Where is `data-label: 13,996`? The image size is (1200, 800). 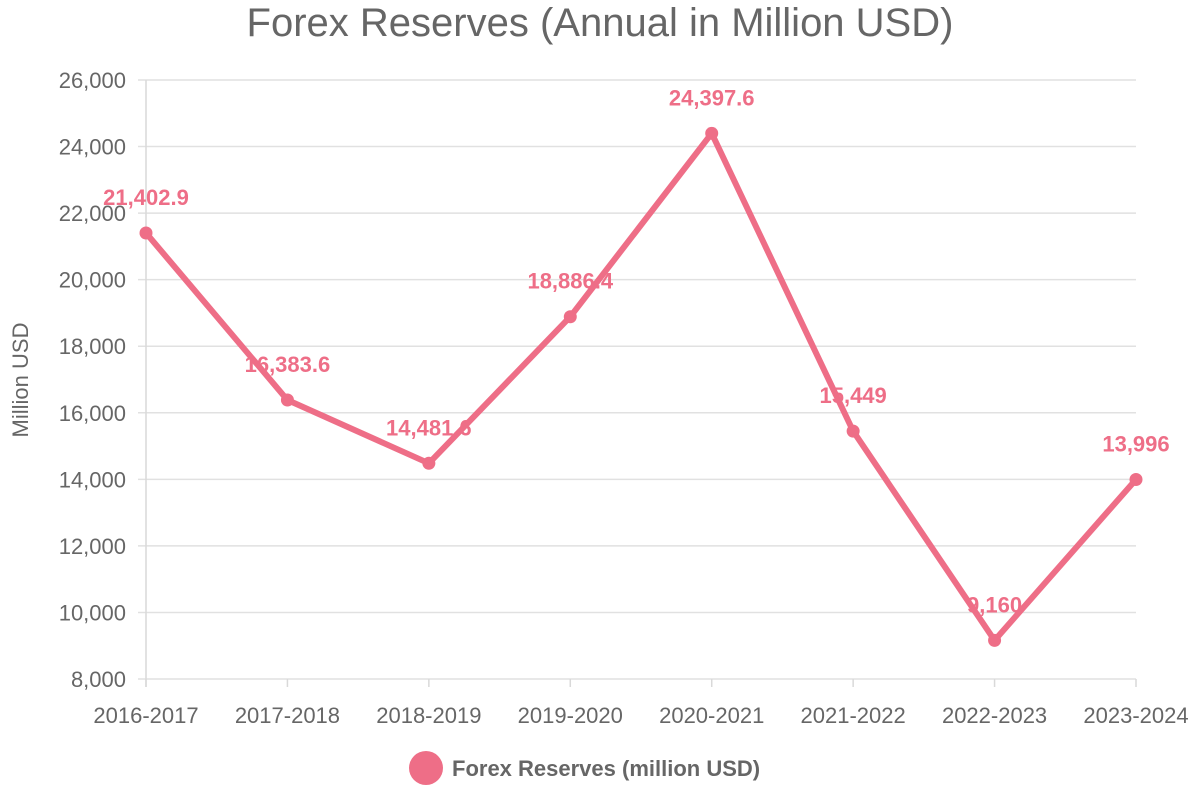
data-label: 13,996 is located at coordinates (1135, 443).